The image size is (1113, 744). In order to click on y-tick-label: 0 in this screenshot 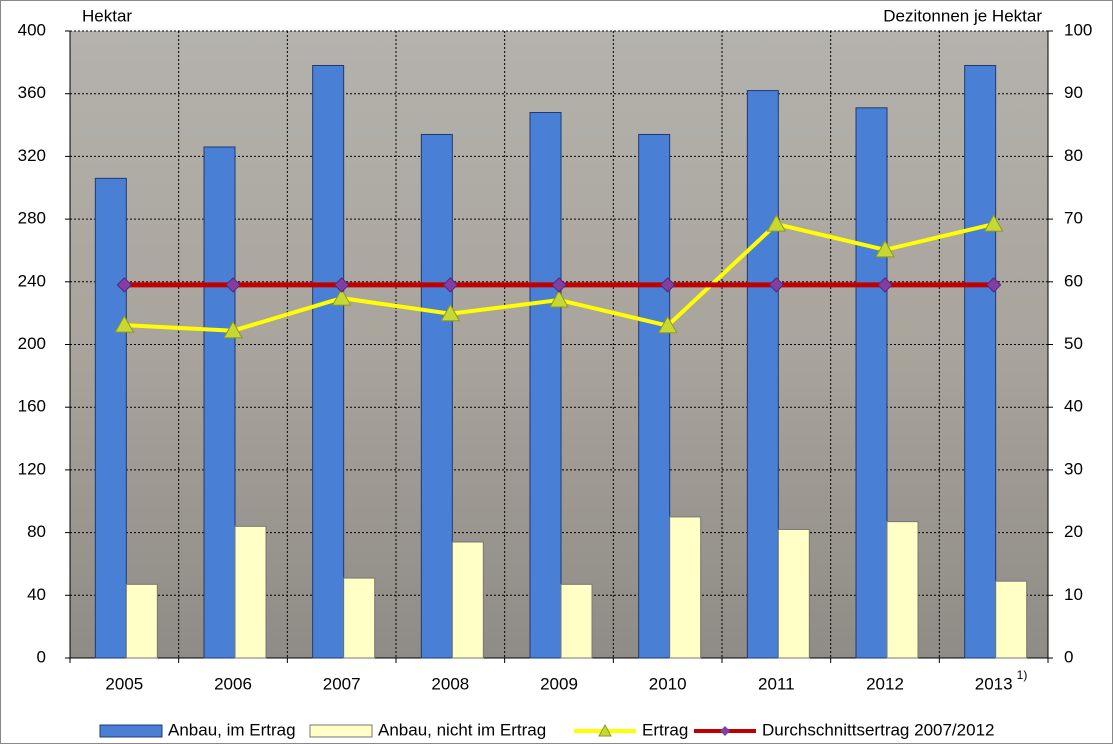, I will do `click(41, 656)`.